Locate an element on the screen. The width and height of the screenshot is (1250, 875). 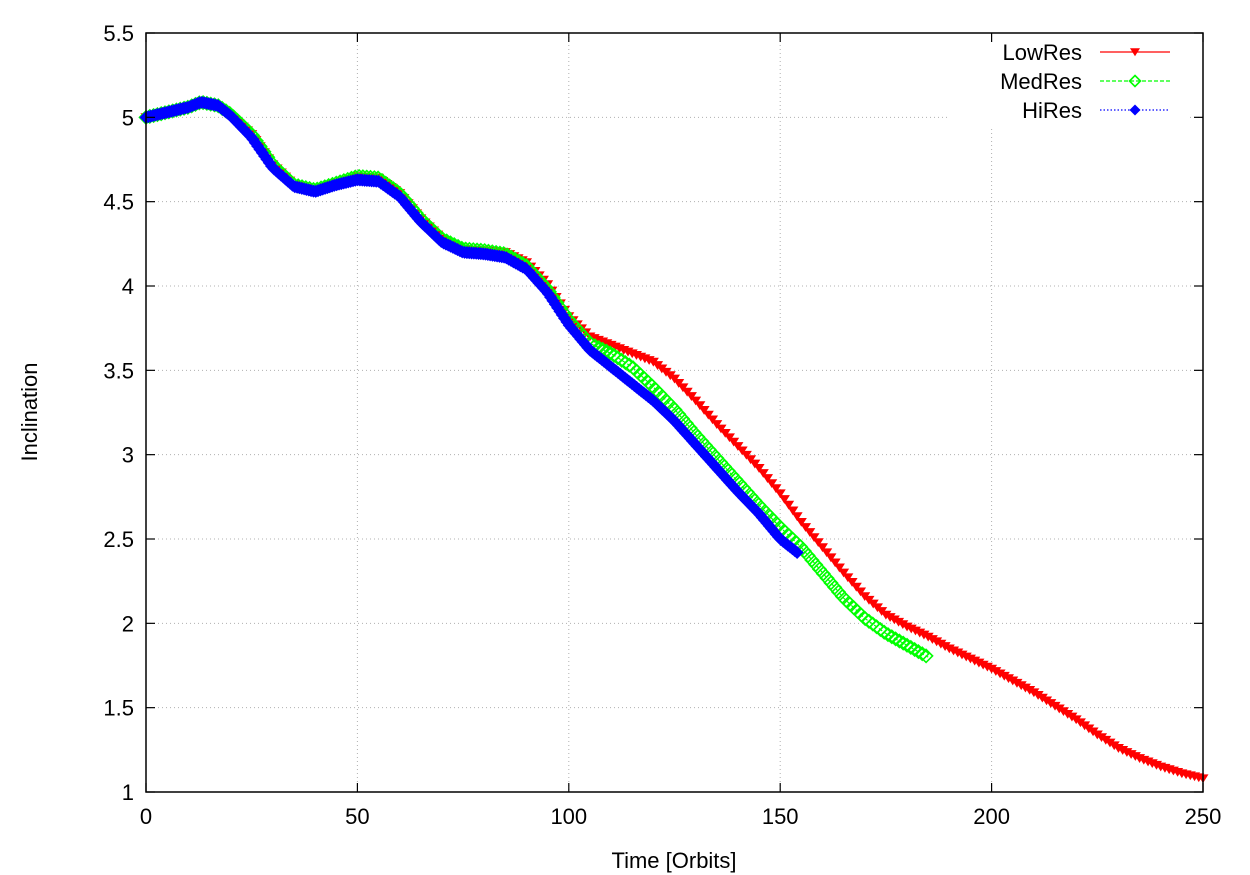
x-tick-label: 0 is located at coordinates (146, 816).